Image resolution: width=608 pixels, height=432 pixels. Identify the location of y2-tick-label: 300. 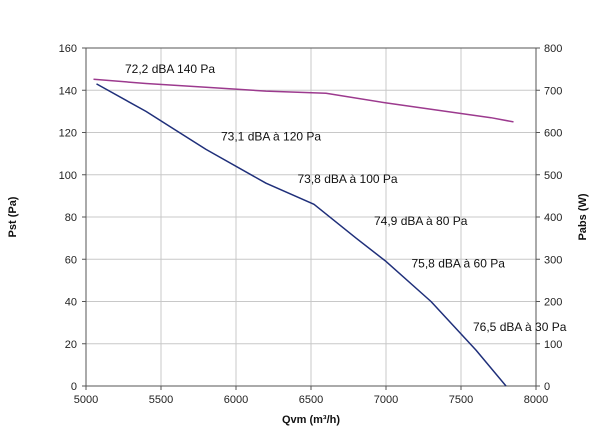
(553, 260).